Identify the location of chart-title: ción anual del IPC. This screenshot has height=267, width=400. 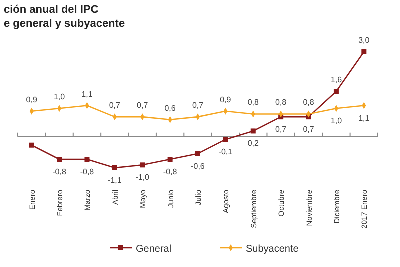
(51, 10).